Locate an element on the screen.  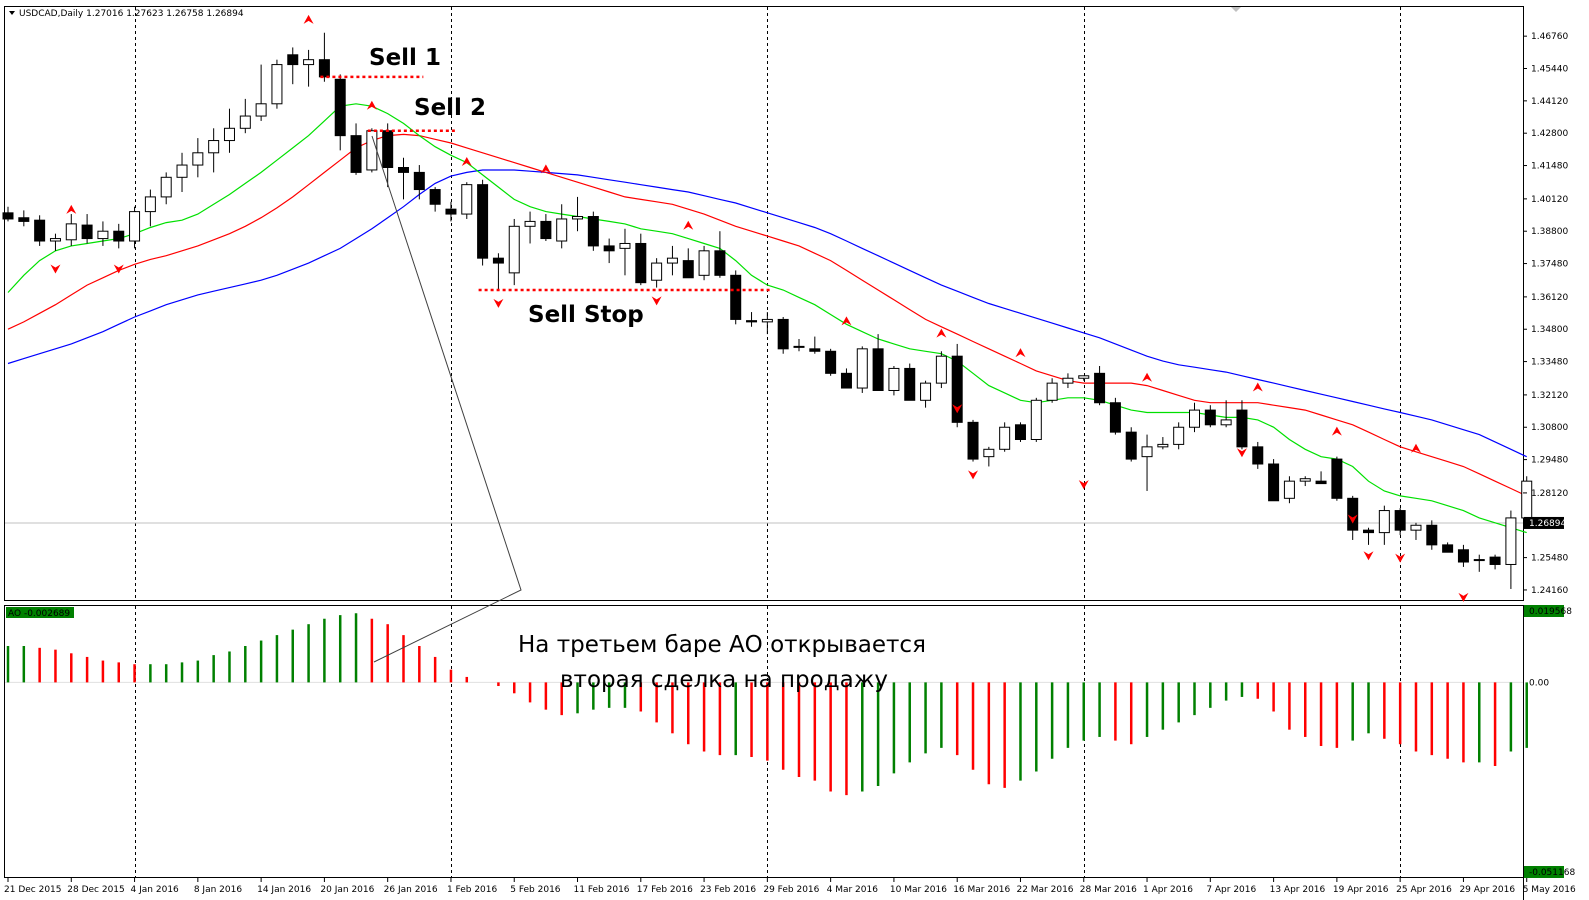
price-tick-label: 1.32120 is located at coordinates (1549, 396).